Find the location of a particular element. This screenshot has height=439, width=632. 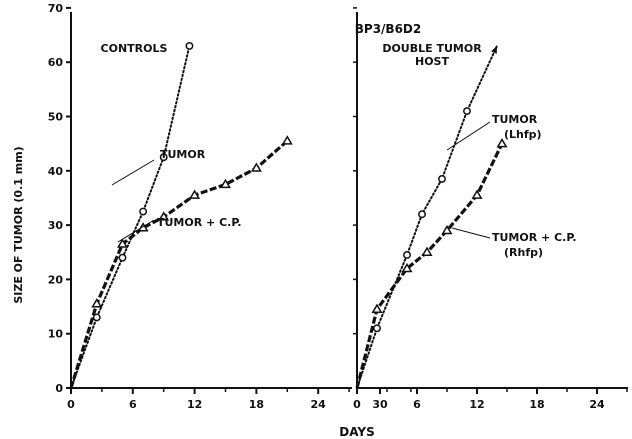

x-axis-label: DAYS is located at coordinates (356, 432).